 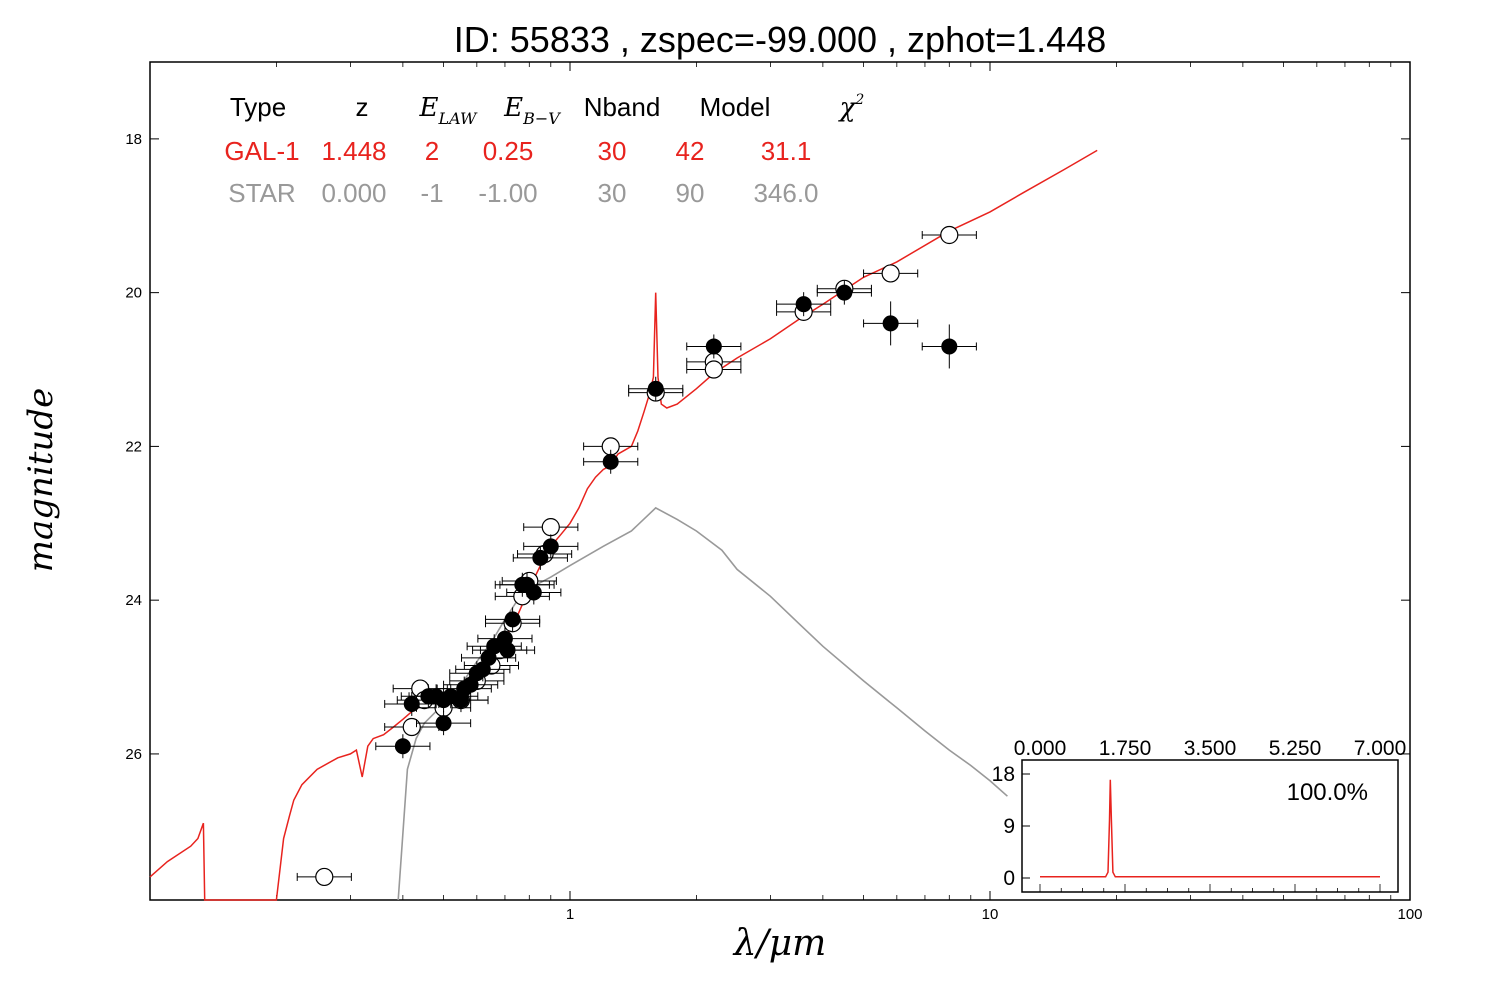 I want to click on x-tick-label: 100, so click(x=1409, y=914).